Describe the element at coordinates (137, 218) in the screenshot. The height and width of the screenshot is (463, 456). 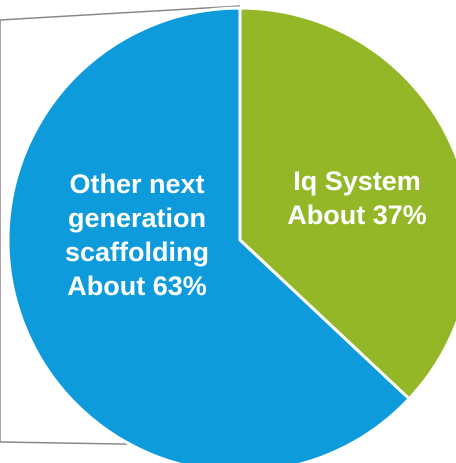
I see `slice-label-line: generation` at that location.